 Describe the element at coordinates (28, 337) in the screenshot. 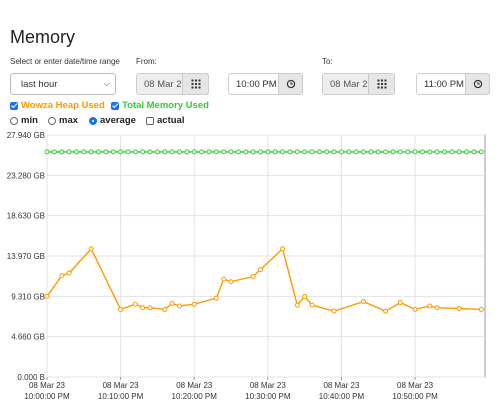

I see `y-tick-label: 4.660 GB` at that location.